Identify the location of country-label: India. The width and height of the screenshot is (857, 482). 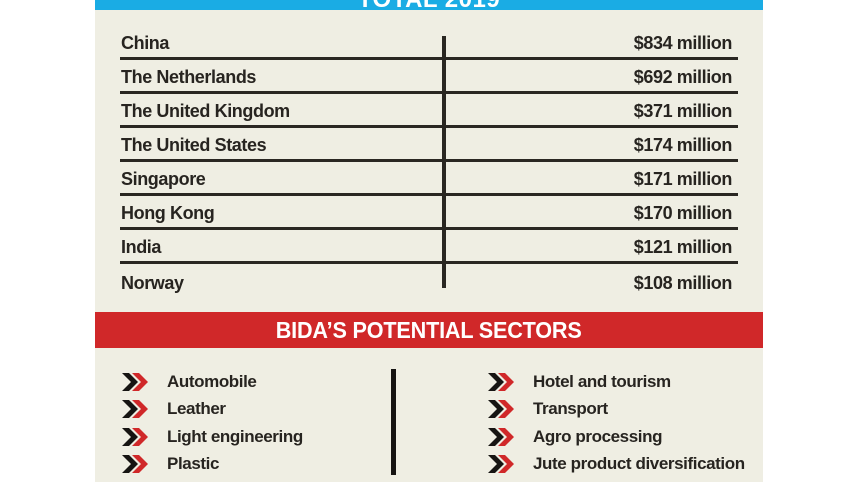
(141, 247).